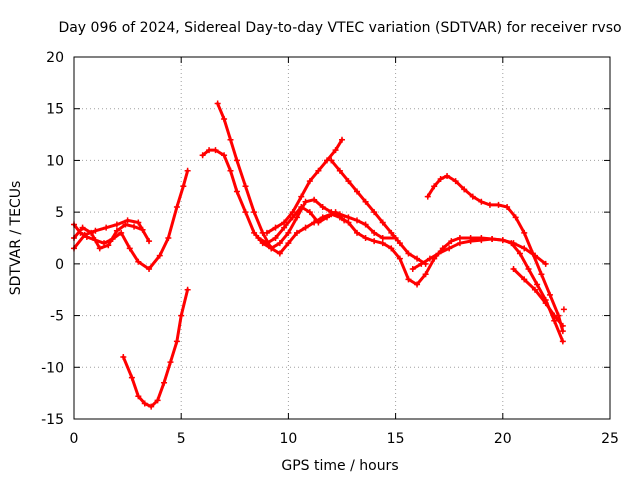 This screenshot has width=640, height=480. I want to click on x-tick-label: 0, so click(74, 439).